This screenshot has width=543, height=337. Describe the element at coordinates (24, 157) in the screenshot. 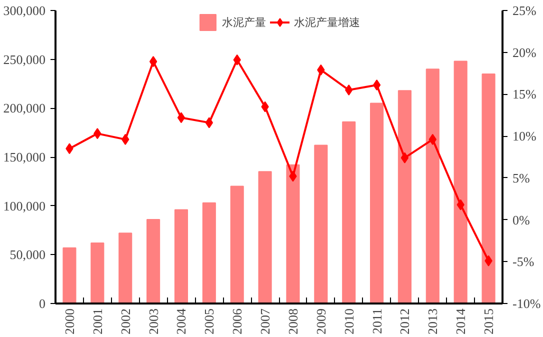

I see `y-tick-label: 150,000` at that location.